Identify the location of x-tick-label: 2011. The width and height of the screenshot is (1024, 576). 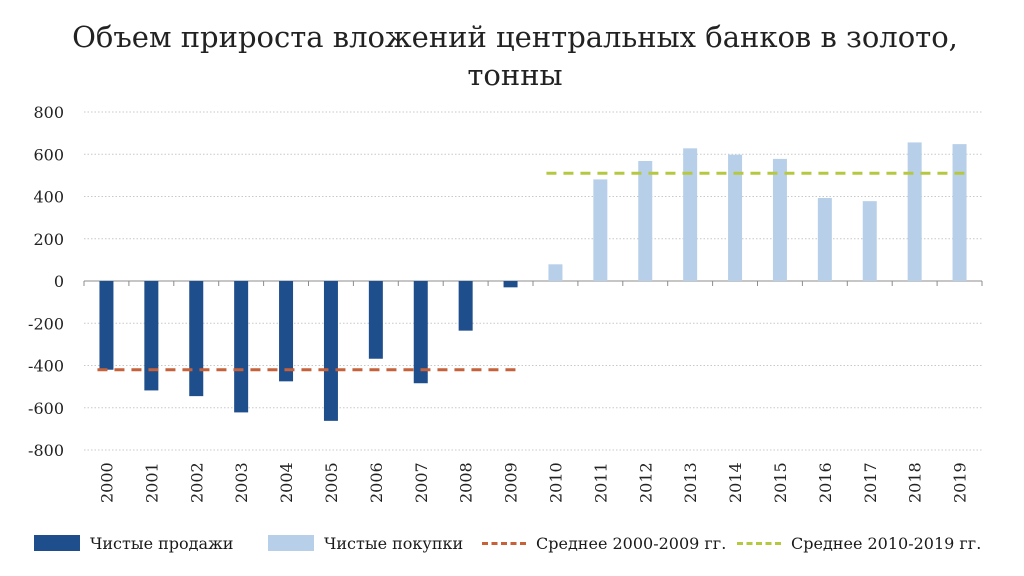
(600, 482).